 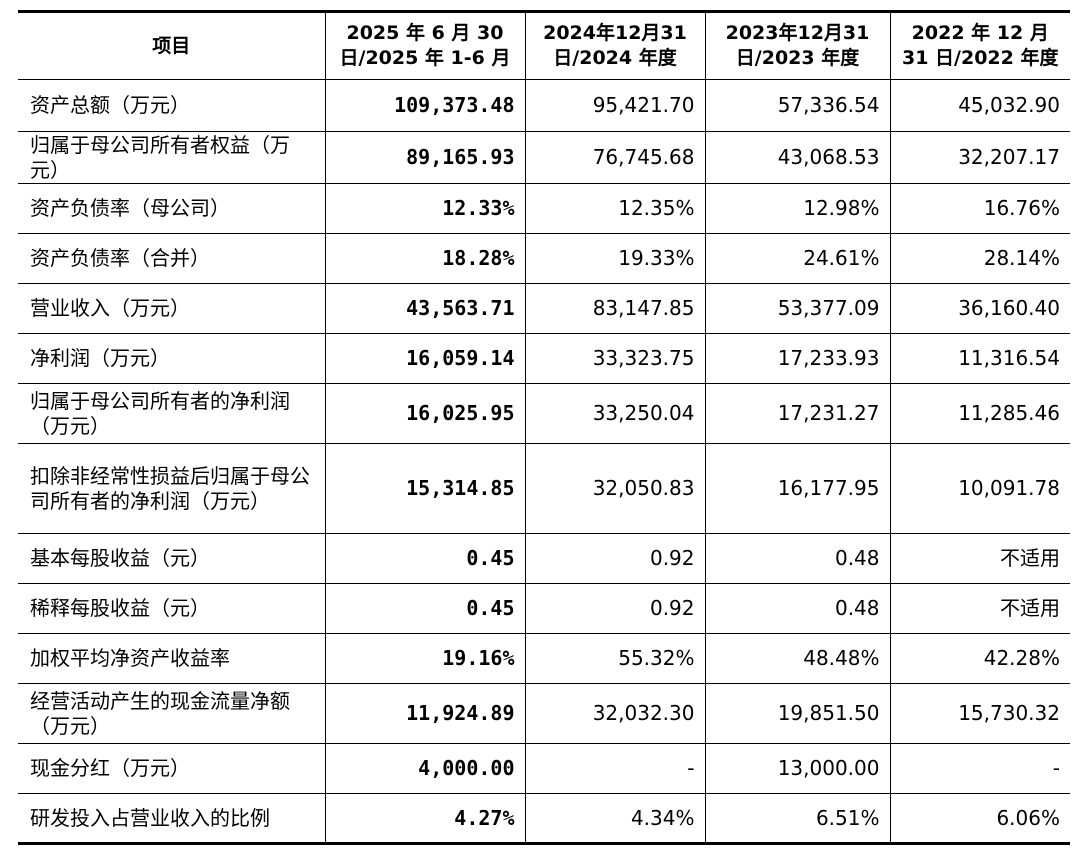 I want to click on row-label: 扣除非经常性损益后归属于母公司所有者的净利润（万元）, so click(x=172, y=488).